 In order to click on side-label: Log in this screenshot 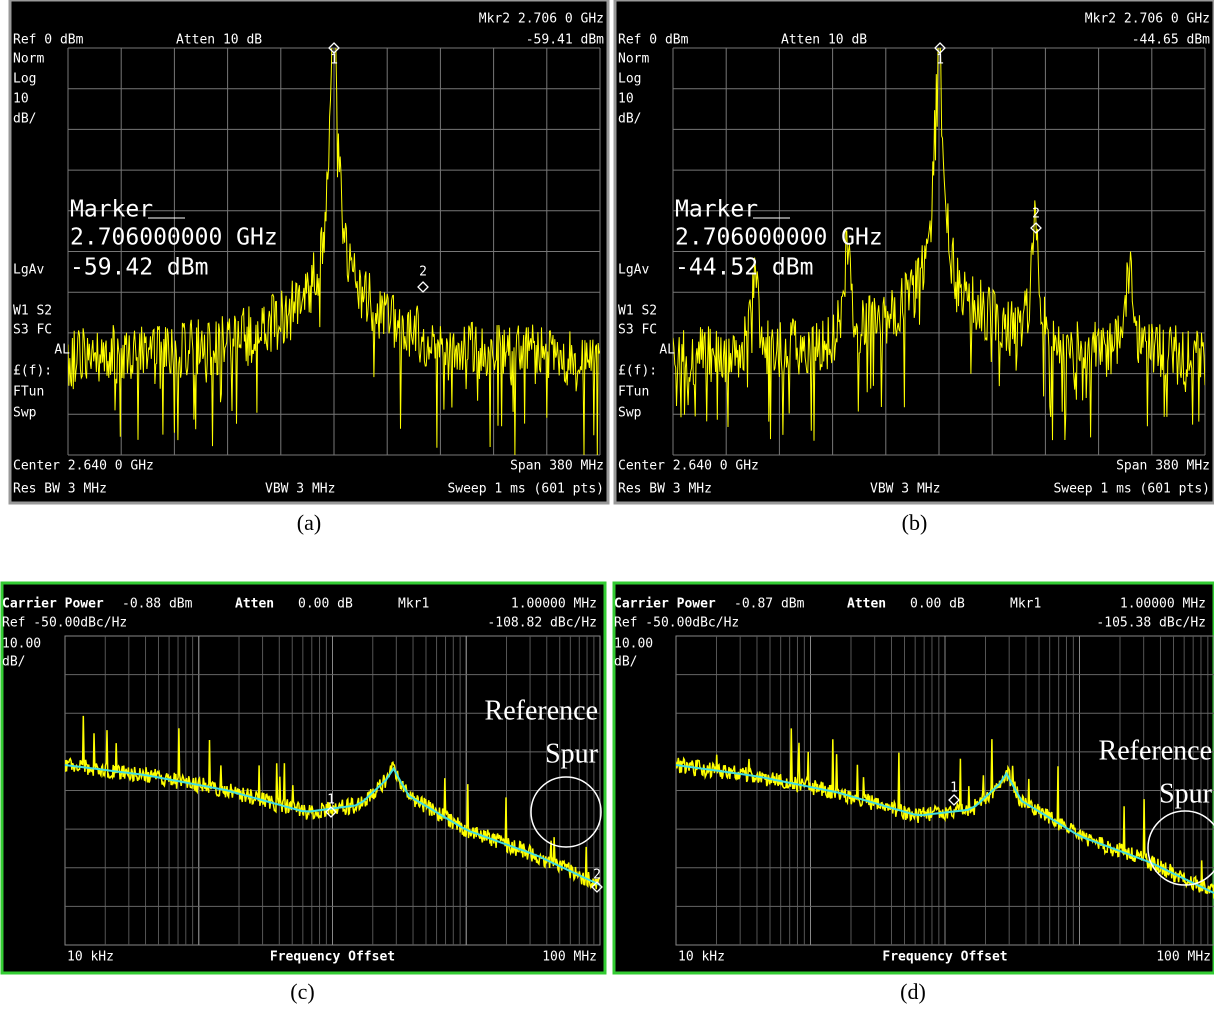, I will do `click(24, 79)`.